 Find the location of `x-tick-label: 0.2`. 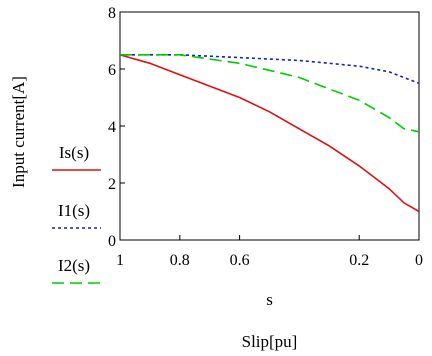

x-tick-label: 0.2 is located at coordinates (359, 260).